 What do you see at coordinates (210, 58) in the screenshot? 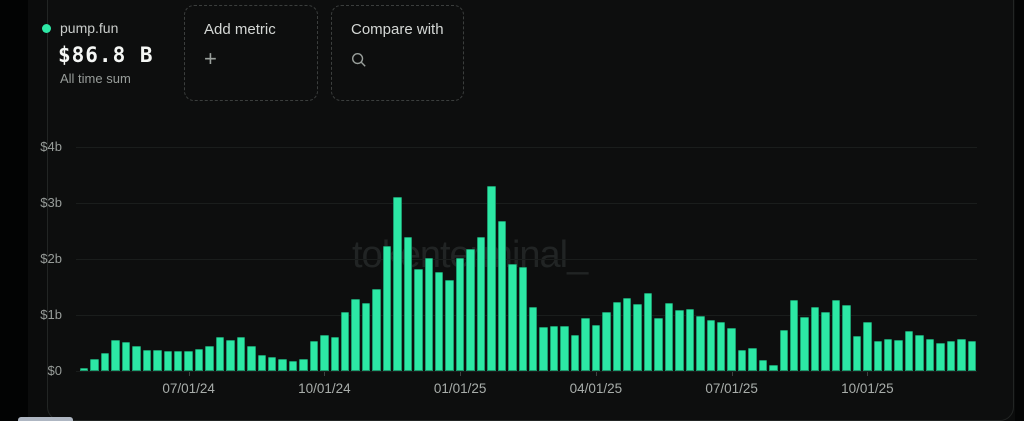
I see `plus-icon: +` at bounding box center [210, 58].